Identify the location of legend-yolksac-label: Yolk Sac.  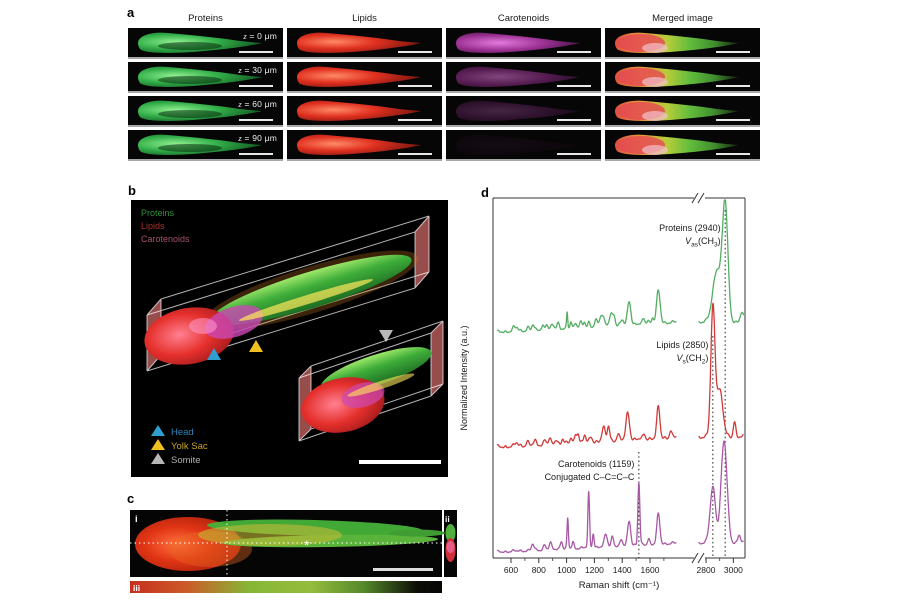
(189, 446).